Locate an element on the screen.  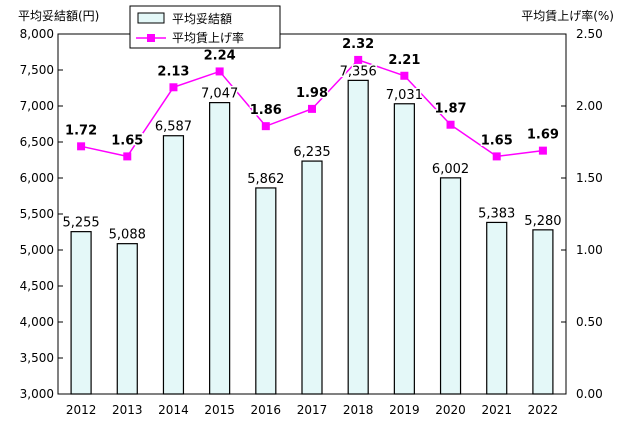
bar-value-label: 6,235 is located at coordinates (311, 152).